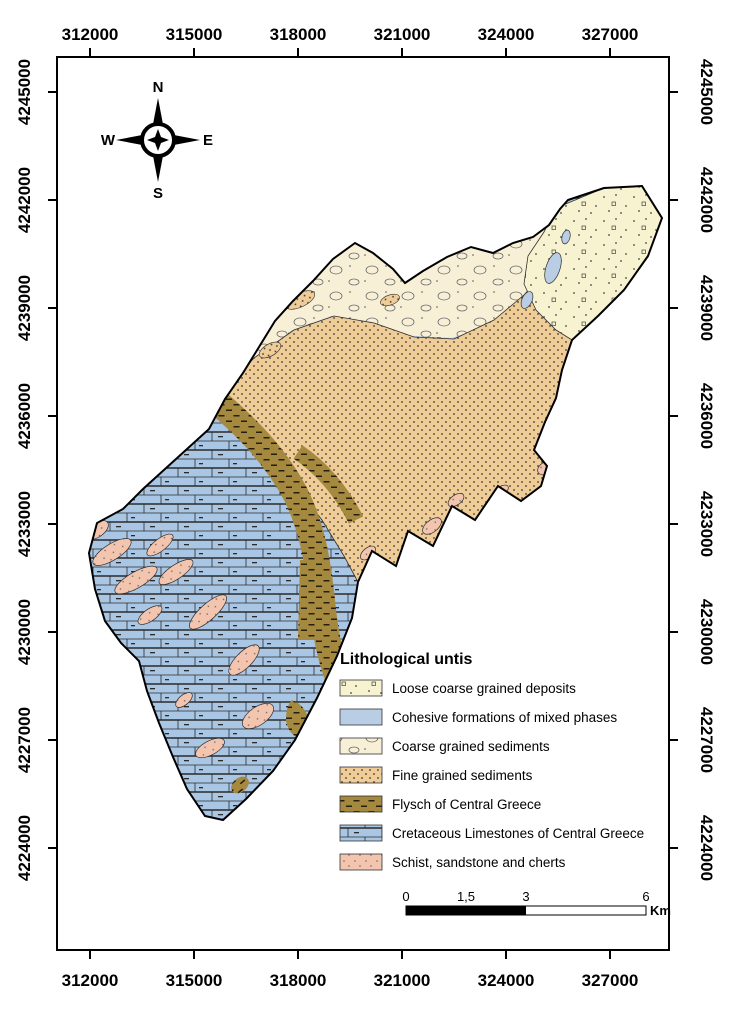 The width and height of the screenshot is (738, 1015). Describe the element at coordinates (645, 896) in the screenshot. I see `scale-tick-label: 6` at that location.